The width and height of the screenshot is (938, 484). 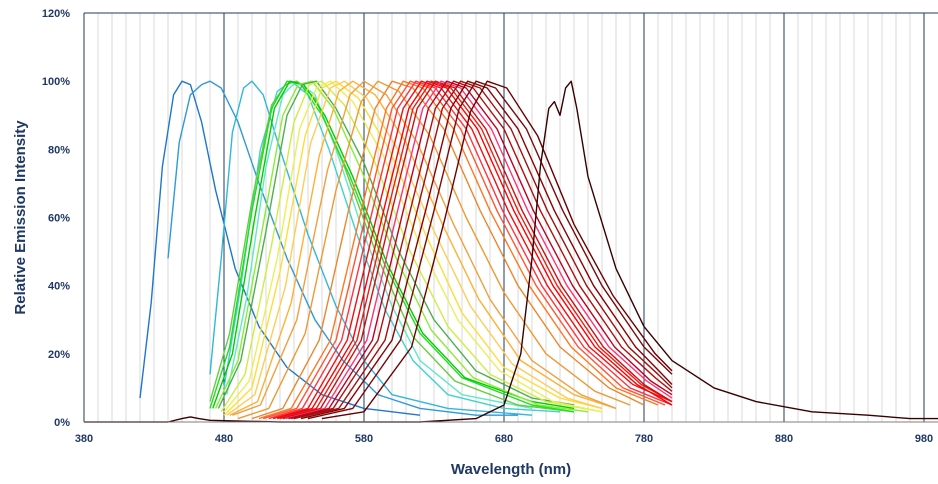 What do you see at coordinates (59, 287) in the screenshot?
I see `y-tick-label: 40%` at bounding box center [59, 287].